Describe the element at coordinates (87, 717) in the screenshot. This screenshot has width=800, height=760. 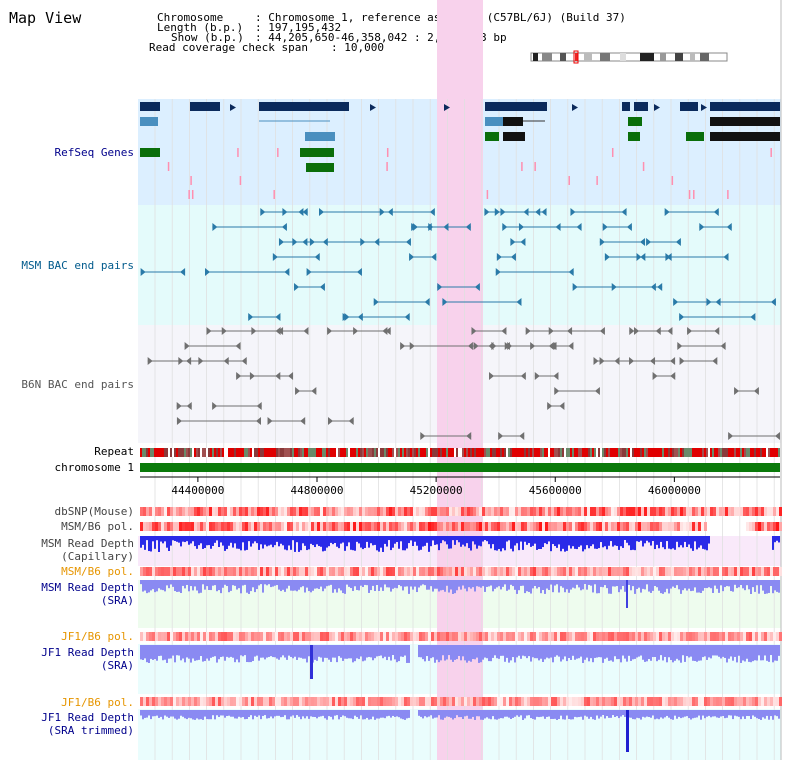
I see `track-label-jf1-depth-trim-1: JF1 Read Depth` at that location.